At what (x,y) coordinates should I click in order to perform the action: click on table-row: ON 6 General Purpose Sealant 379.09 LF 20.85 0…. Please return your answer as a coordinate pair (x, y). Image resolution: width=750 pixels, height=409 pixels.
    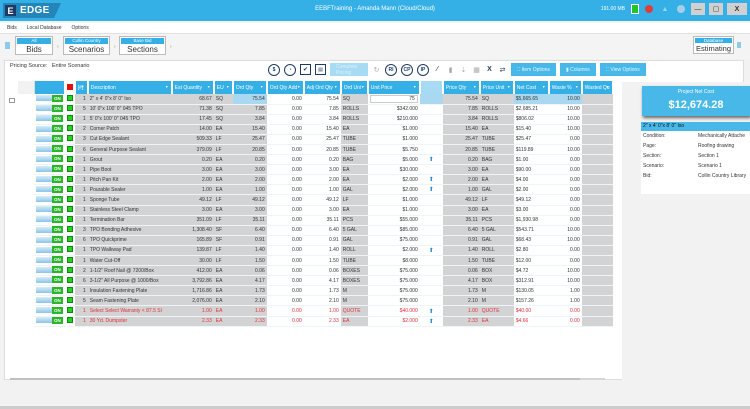
    Looking at the image, I should click on (315, 150).